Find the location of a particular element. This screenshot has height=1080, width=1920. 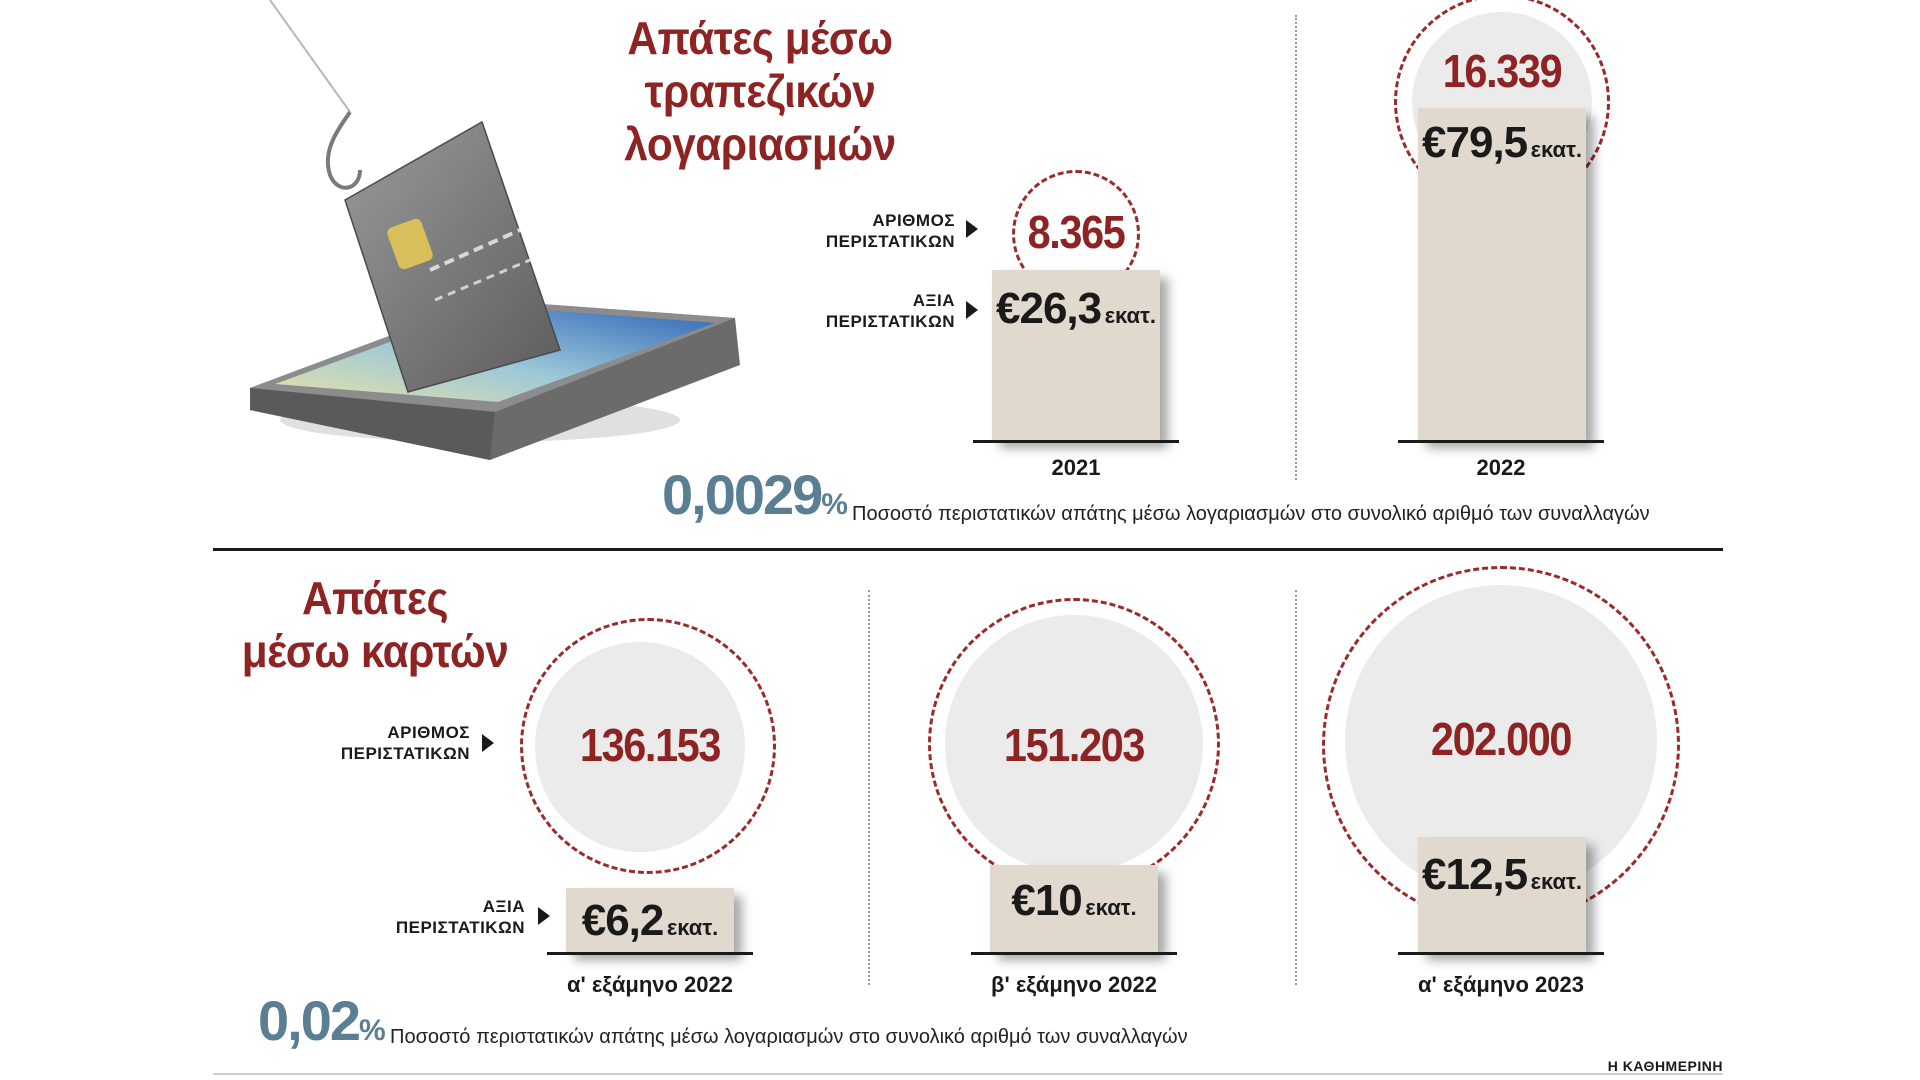

period-label-h2-2022: β' εξάμηνο 2022 is located at coordinates (1074, 984).